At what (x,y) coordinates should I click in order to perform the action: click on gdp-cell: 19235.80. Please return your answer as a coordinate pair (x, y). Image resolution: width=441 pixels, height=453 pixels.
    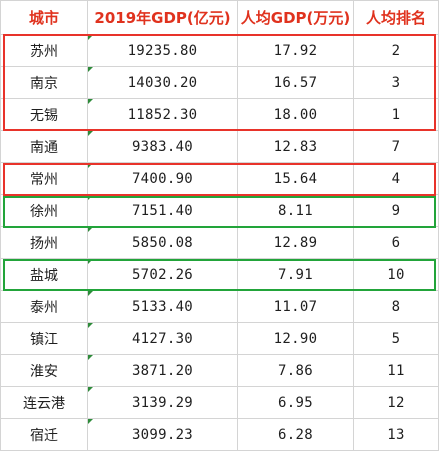
    Looking at the image, I should click on (162, 50).